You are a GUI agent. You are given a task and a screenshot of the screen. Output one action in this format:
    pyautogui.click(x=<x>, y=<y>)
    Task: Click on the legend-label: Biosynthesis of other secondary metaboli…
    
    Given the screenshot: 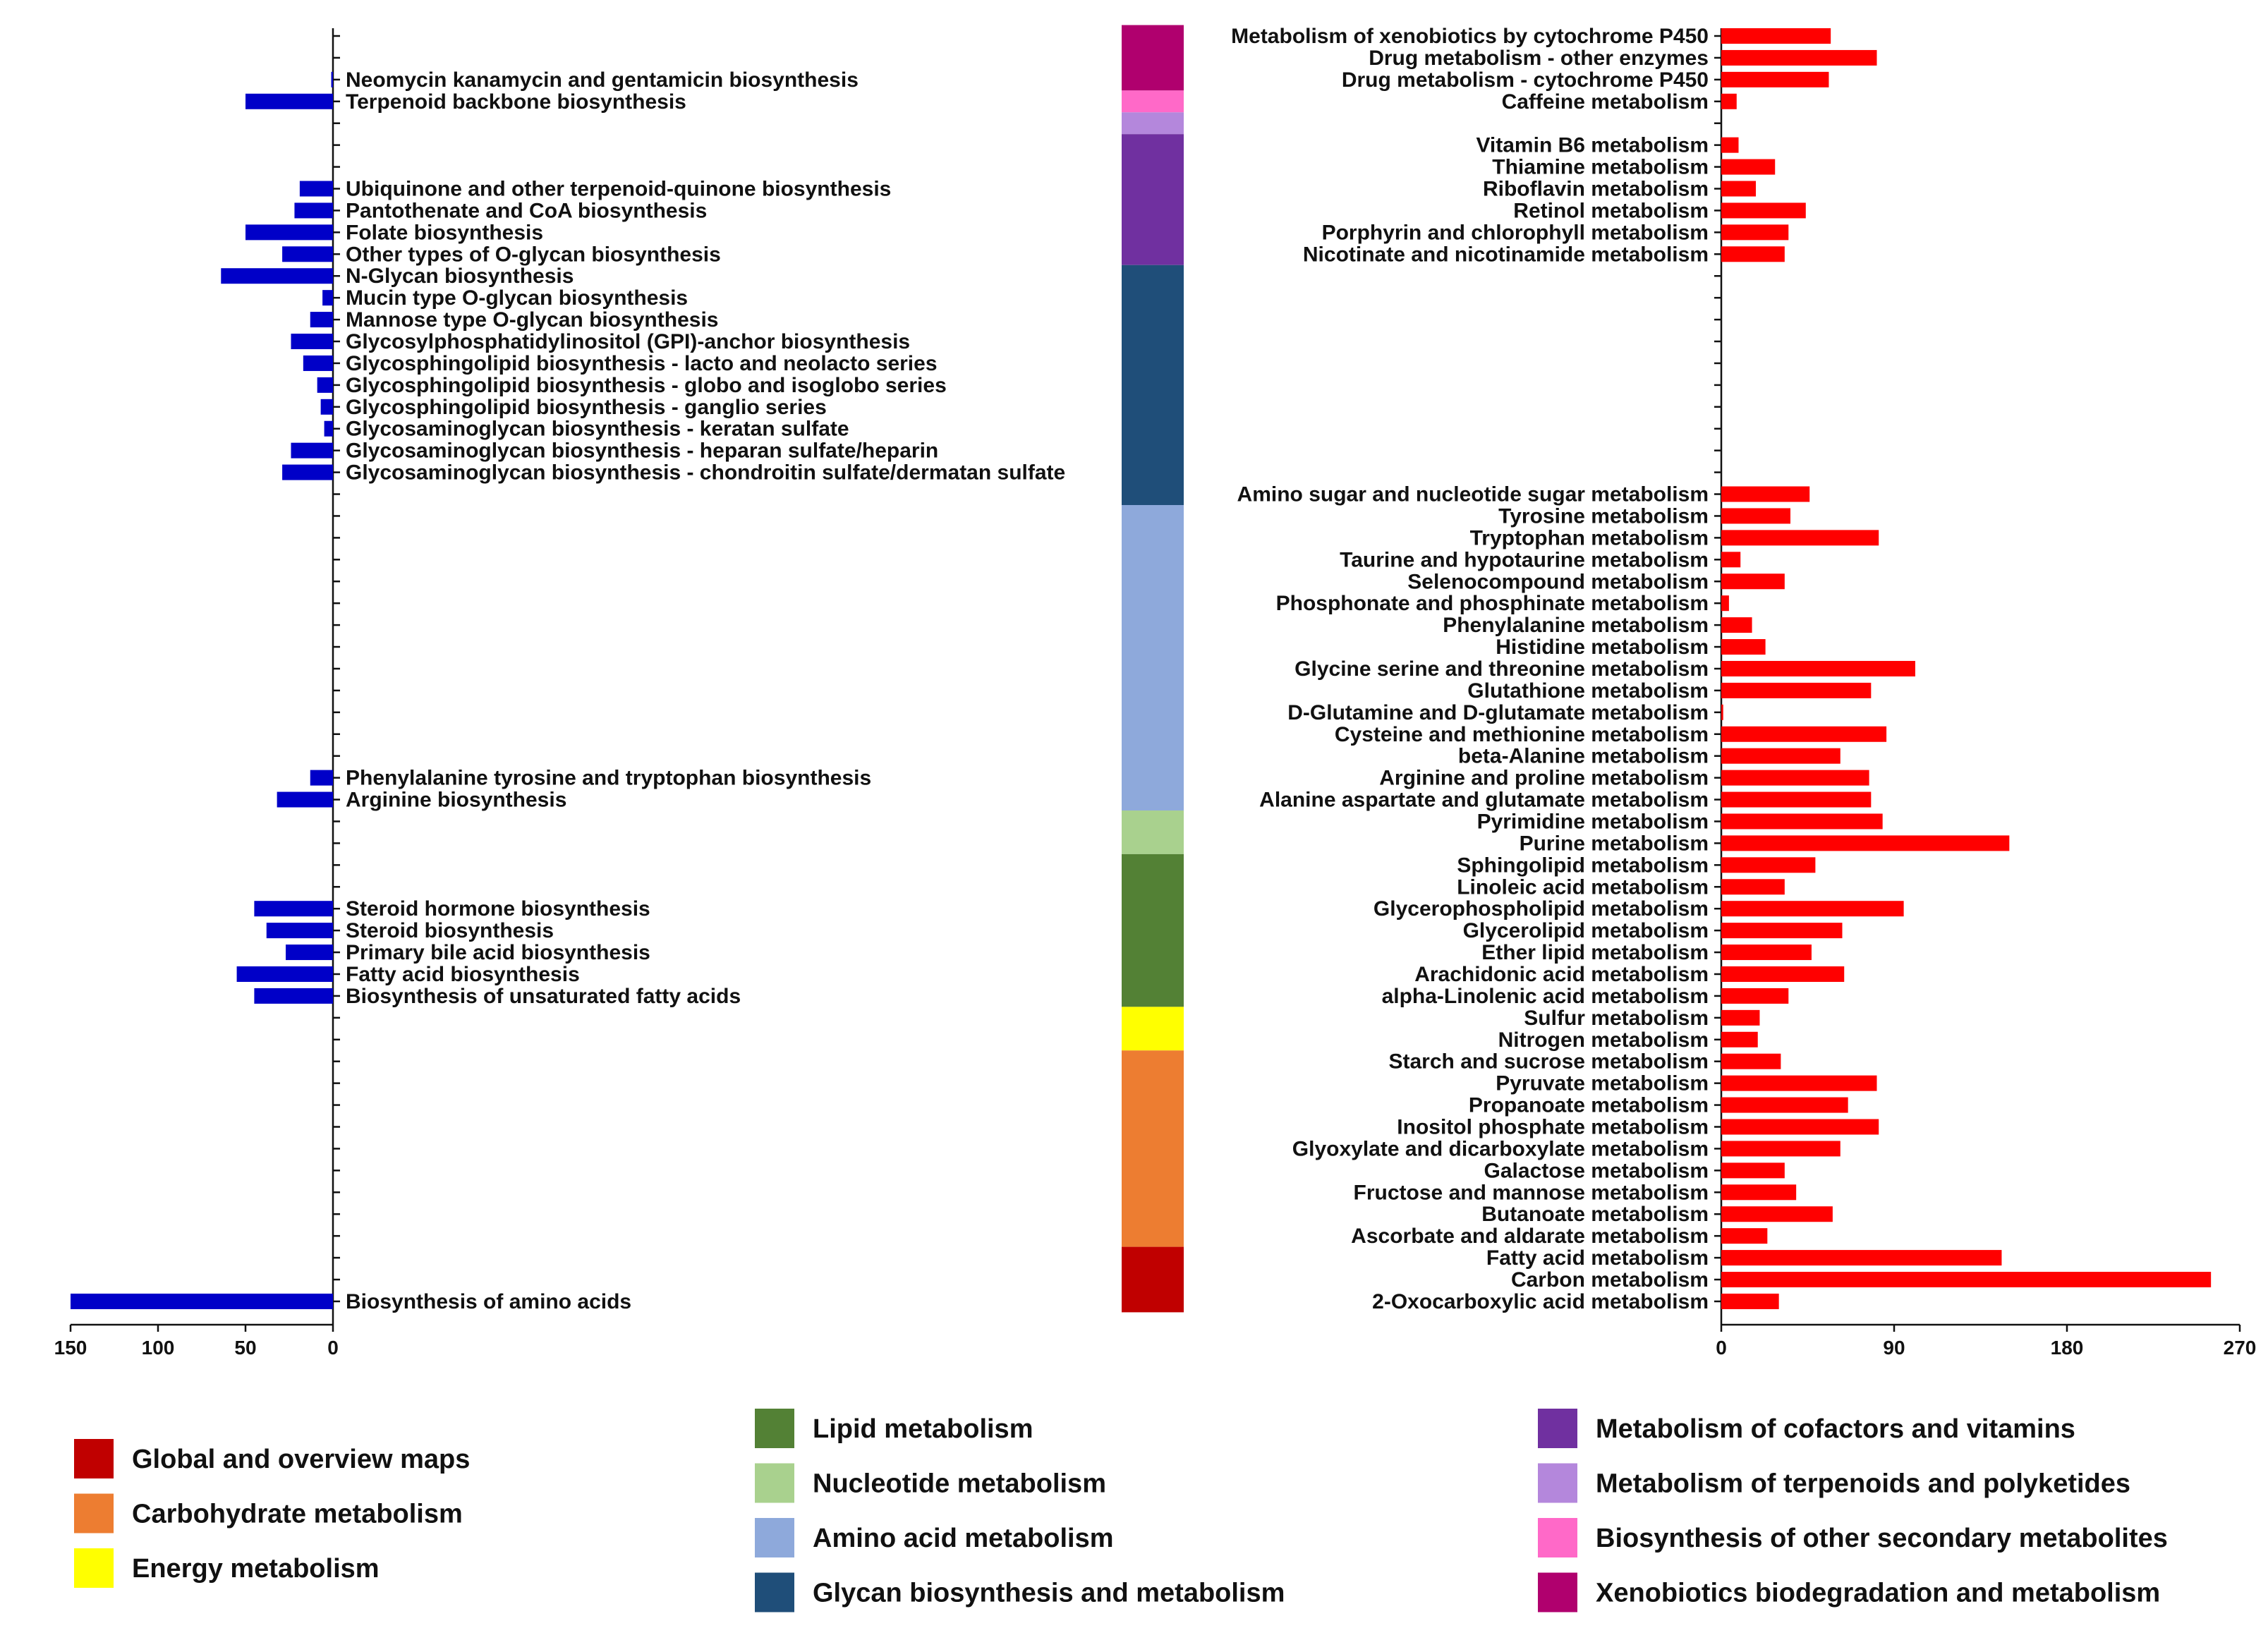 What is the action you would take?
    pyautogui.click(x=1882, y=1539)
    